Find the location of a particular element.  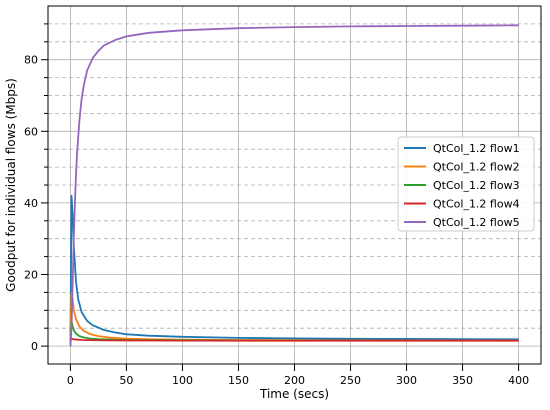

x-axis-label: Time (secs) is located at coordinates (294, 394).